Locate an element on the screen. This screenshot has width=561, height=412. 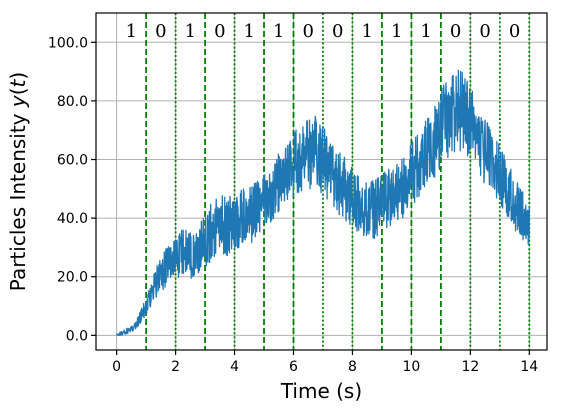
bit-label-6: 0 is located at coordinates (308, 31).